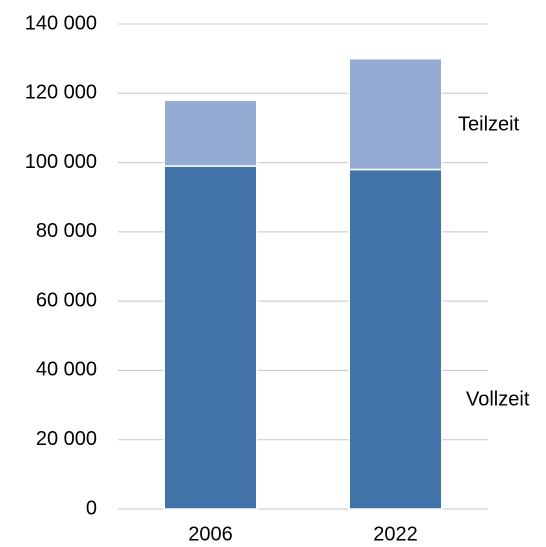  What do you see at coordinates (66, 370) in the screenshot?
I see `y-tick-label: 40 000` at bounding box center [66, 370].